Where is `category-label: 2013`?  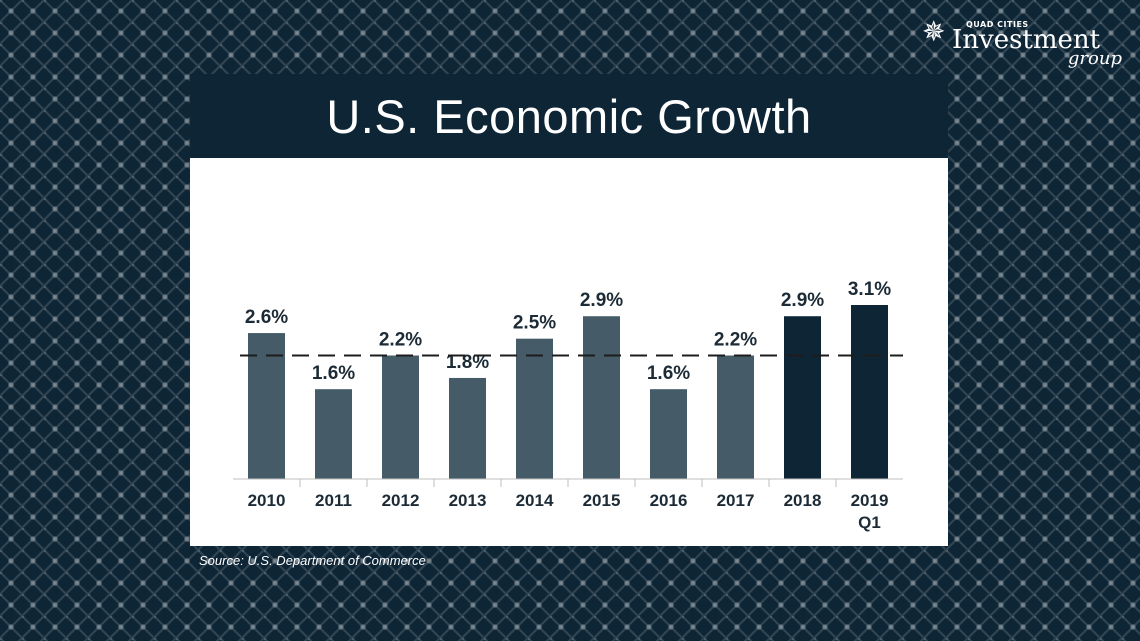 category-label: 2013 is located at coordinates (468, 500).